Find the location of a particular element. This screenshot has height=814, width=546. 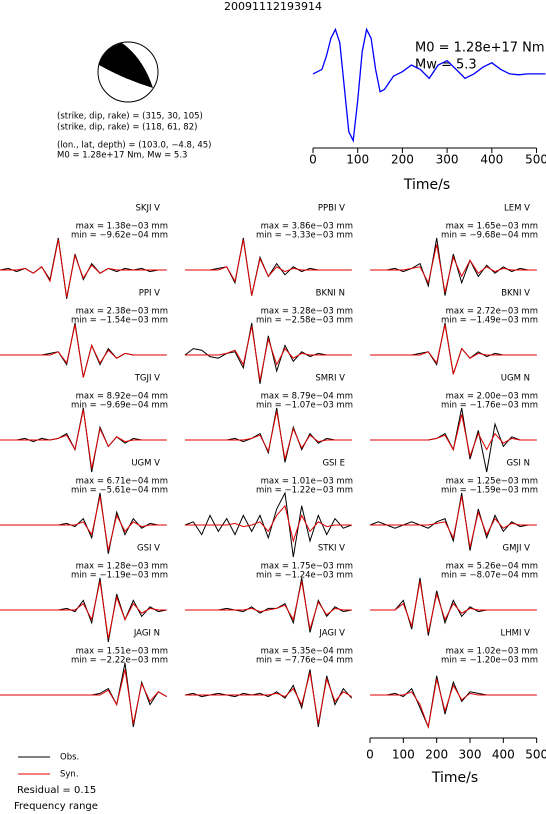

station-label: STKI V is located at coordinates (331, 549).